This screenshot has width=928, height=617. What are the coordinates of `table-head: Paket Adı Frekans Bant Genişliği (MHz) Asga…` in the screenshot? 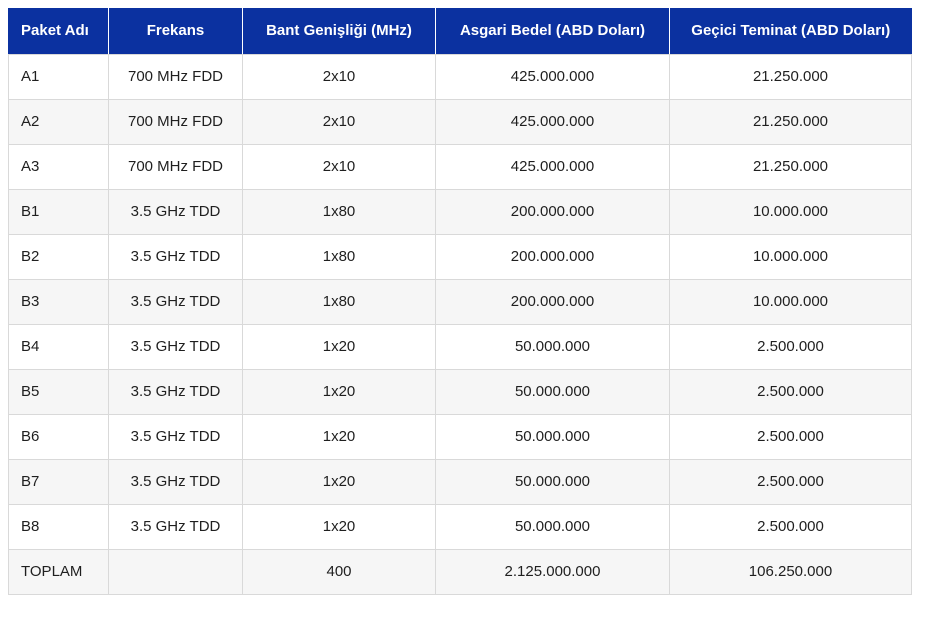 It's located at (460, 31).